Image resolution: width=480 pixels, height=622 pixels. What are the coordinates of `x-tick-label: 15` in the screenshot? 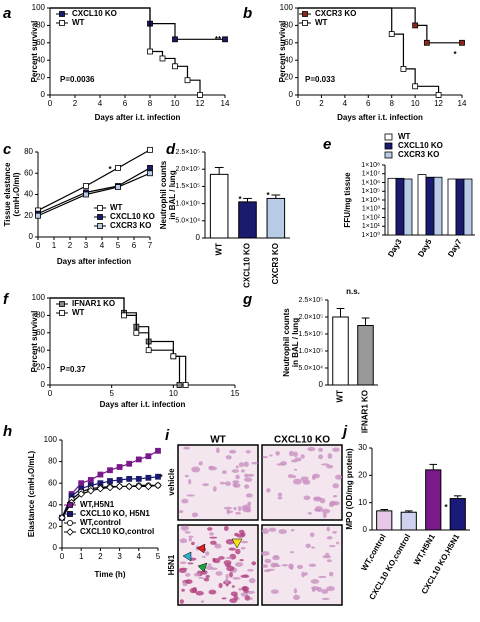 It's located at (235, 393).